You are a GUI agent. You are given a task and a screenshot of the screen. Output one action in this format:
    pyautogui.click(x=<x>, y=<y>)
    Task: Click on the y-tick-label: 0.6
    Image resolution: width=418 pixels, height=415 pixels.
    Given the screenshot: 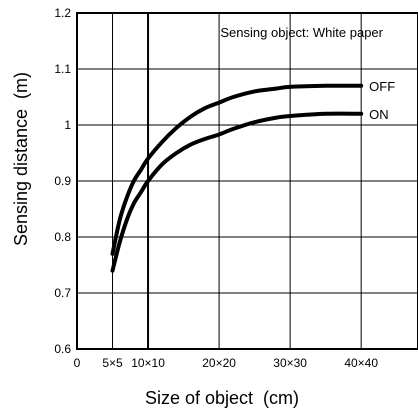 What is the action you would take?
    pyautogui.click(x=62, y=349)
    